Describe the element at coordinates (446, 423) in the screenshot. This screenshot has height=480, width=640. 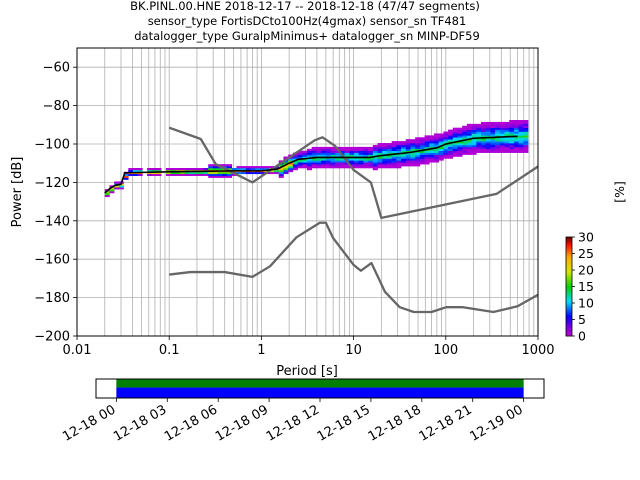
I see `time-tick-label: 12-18 21` at that location.